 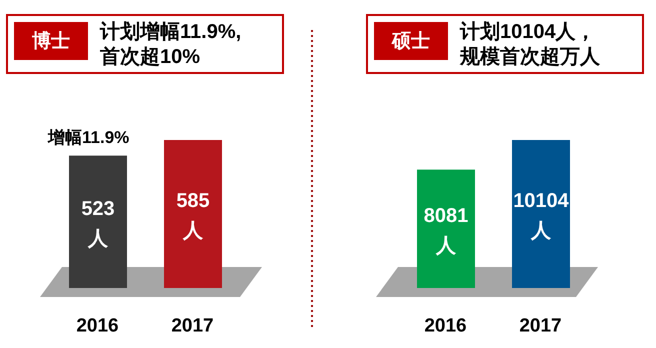 I want to click on data-label: 523 人, so click(x=98, y=224).